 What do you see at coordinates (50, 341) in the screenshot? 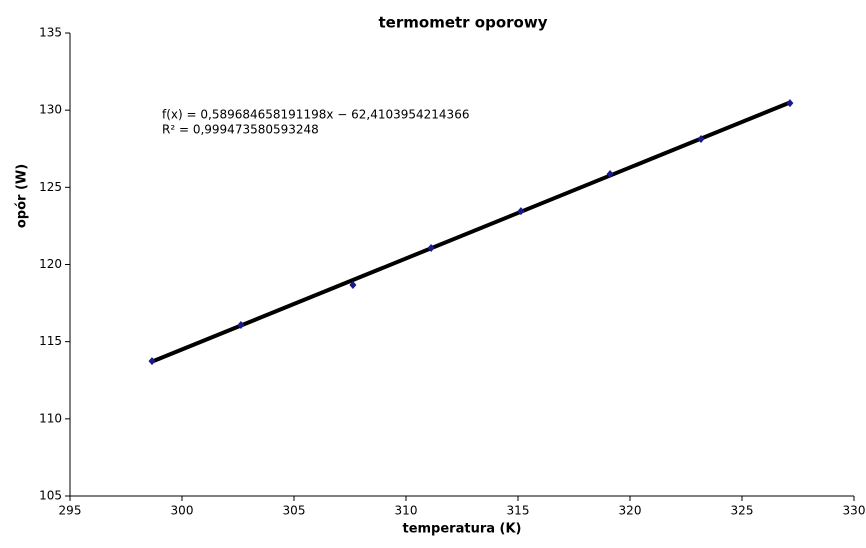
I see `y-tick-label: 115` at bounding box center [50, 341].